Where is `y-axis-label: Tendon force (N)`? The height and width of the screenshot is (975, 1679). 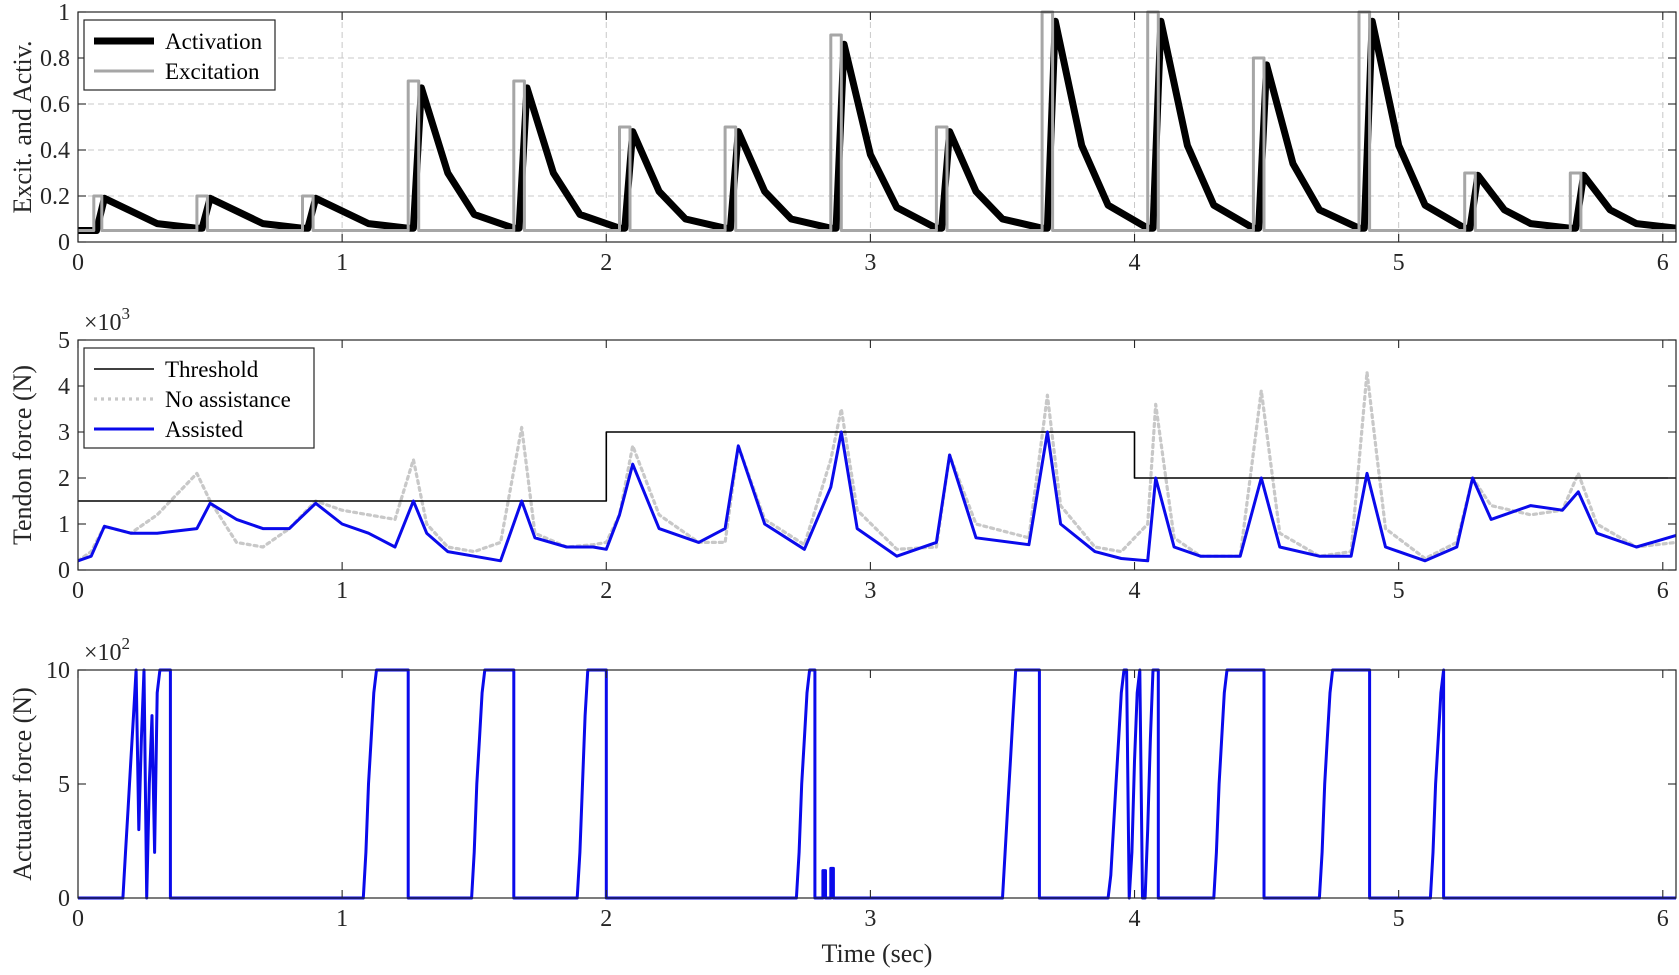 y-axis-label: Tendon force (N) is located at coordinates (22, 455).